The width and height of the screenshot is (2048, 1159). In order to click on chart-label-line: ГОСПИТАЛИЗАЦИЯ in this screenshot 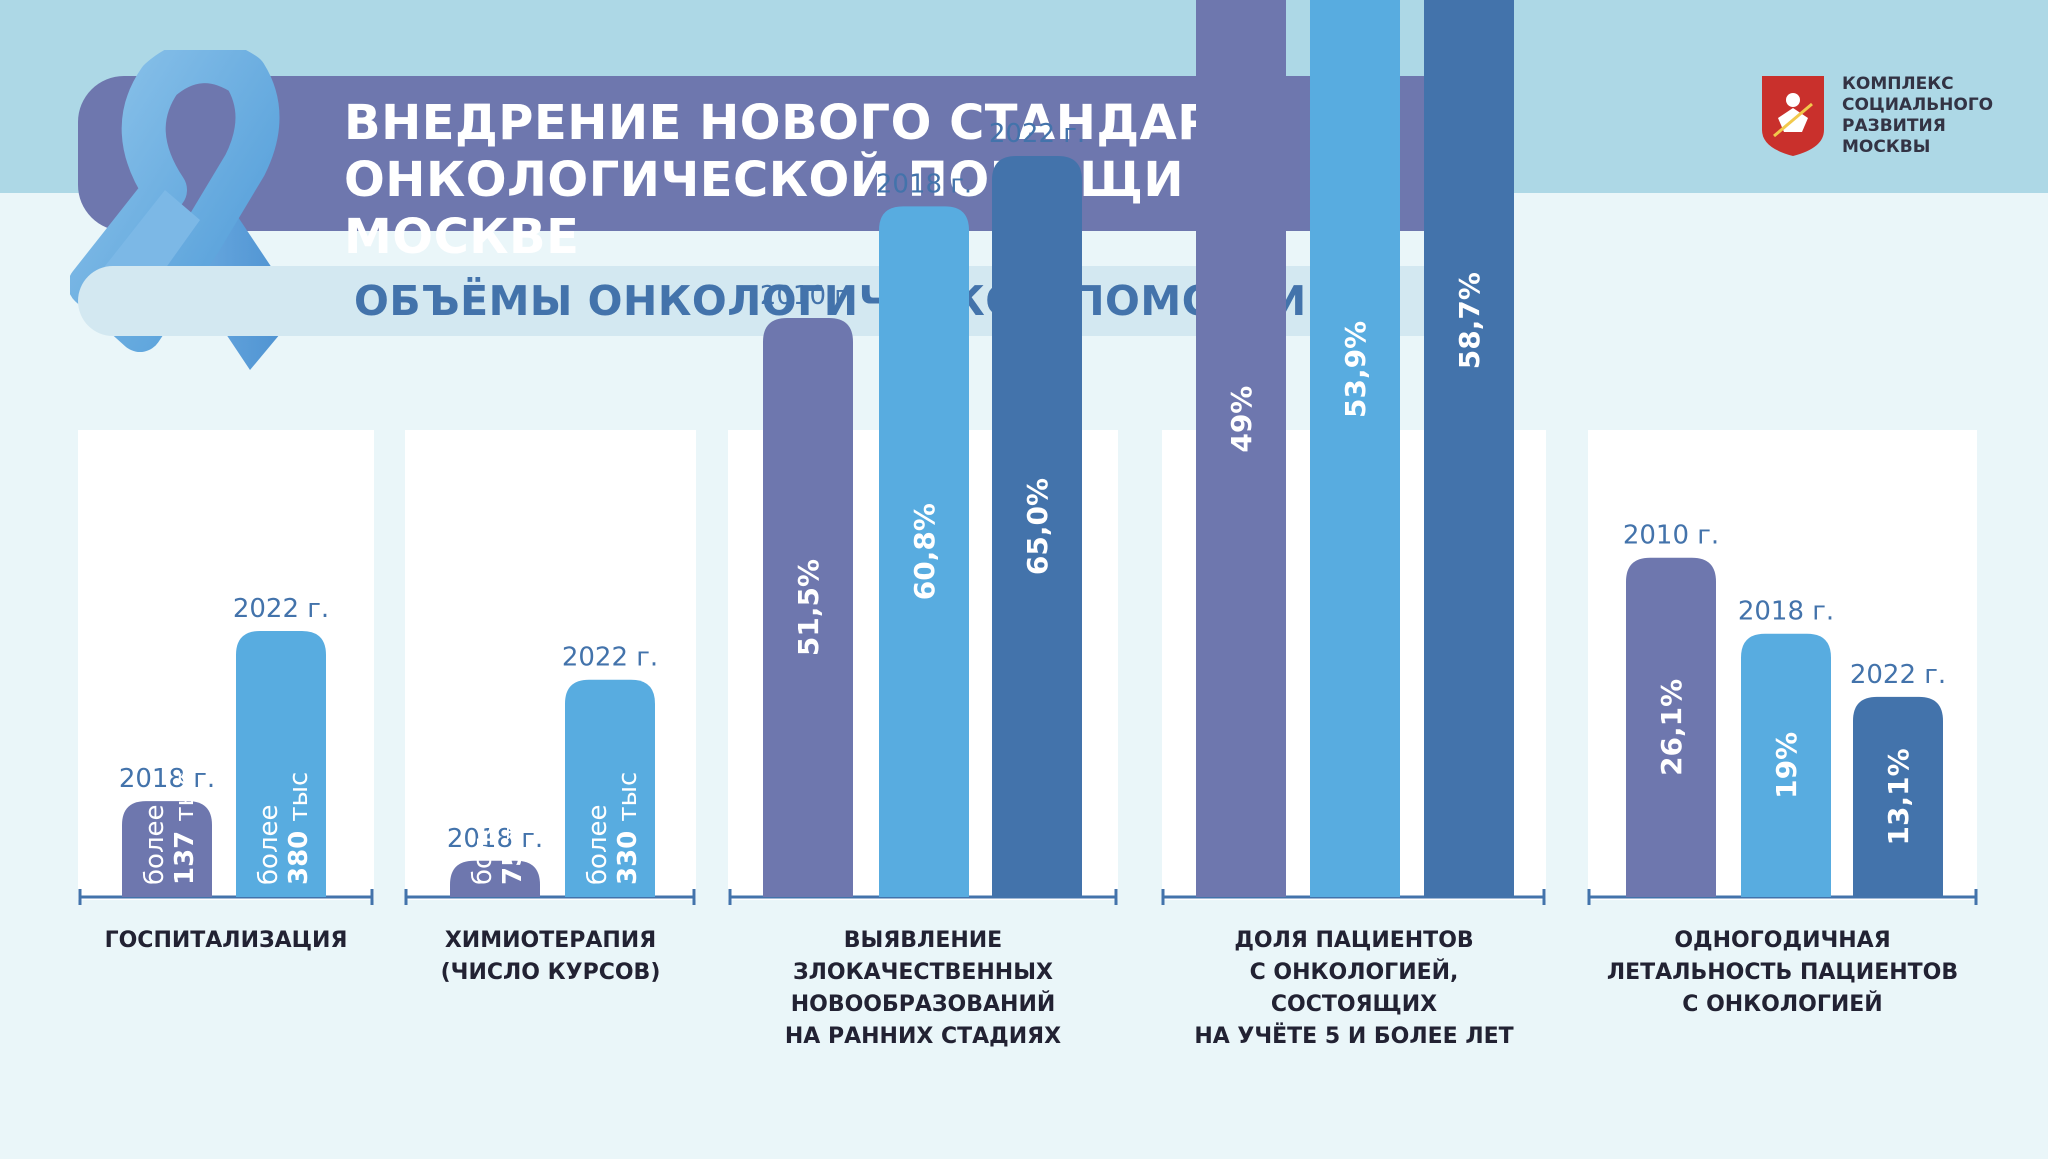, I will do `click(226, 940)`.